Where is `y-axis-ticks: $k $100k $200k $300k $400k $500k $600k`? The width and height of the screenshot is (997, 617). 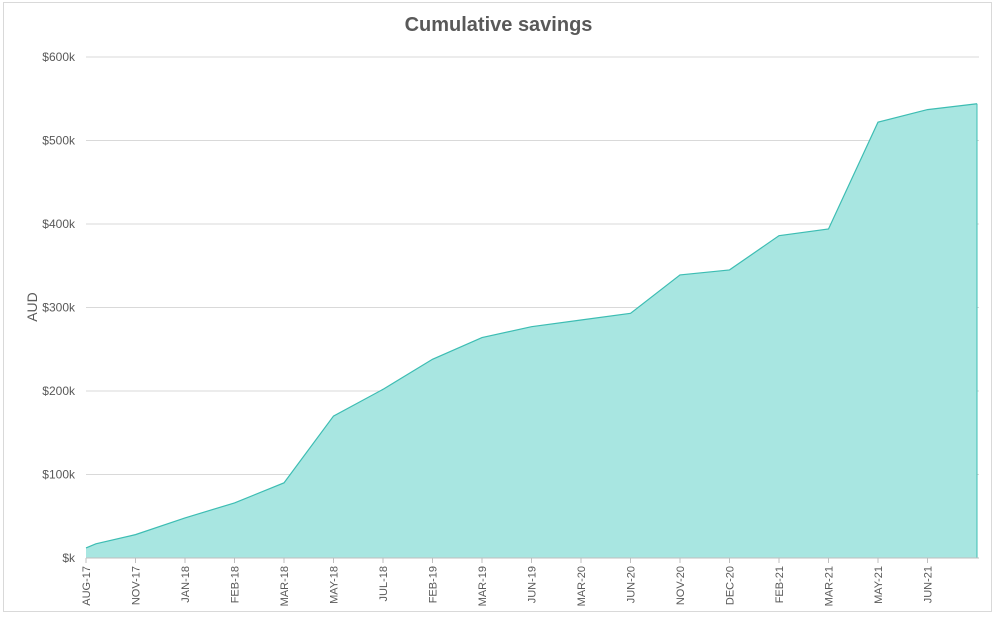
y-axis-ticks: $k $100k $200k $300k $400k $500k $600k is located at coordinates (59, 307).